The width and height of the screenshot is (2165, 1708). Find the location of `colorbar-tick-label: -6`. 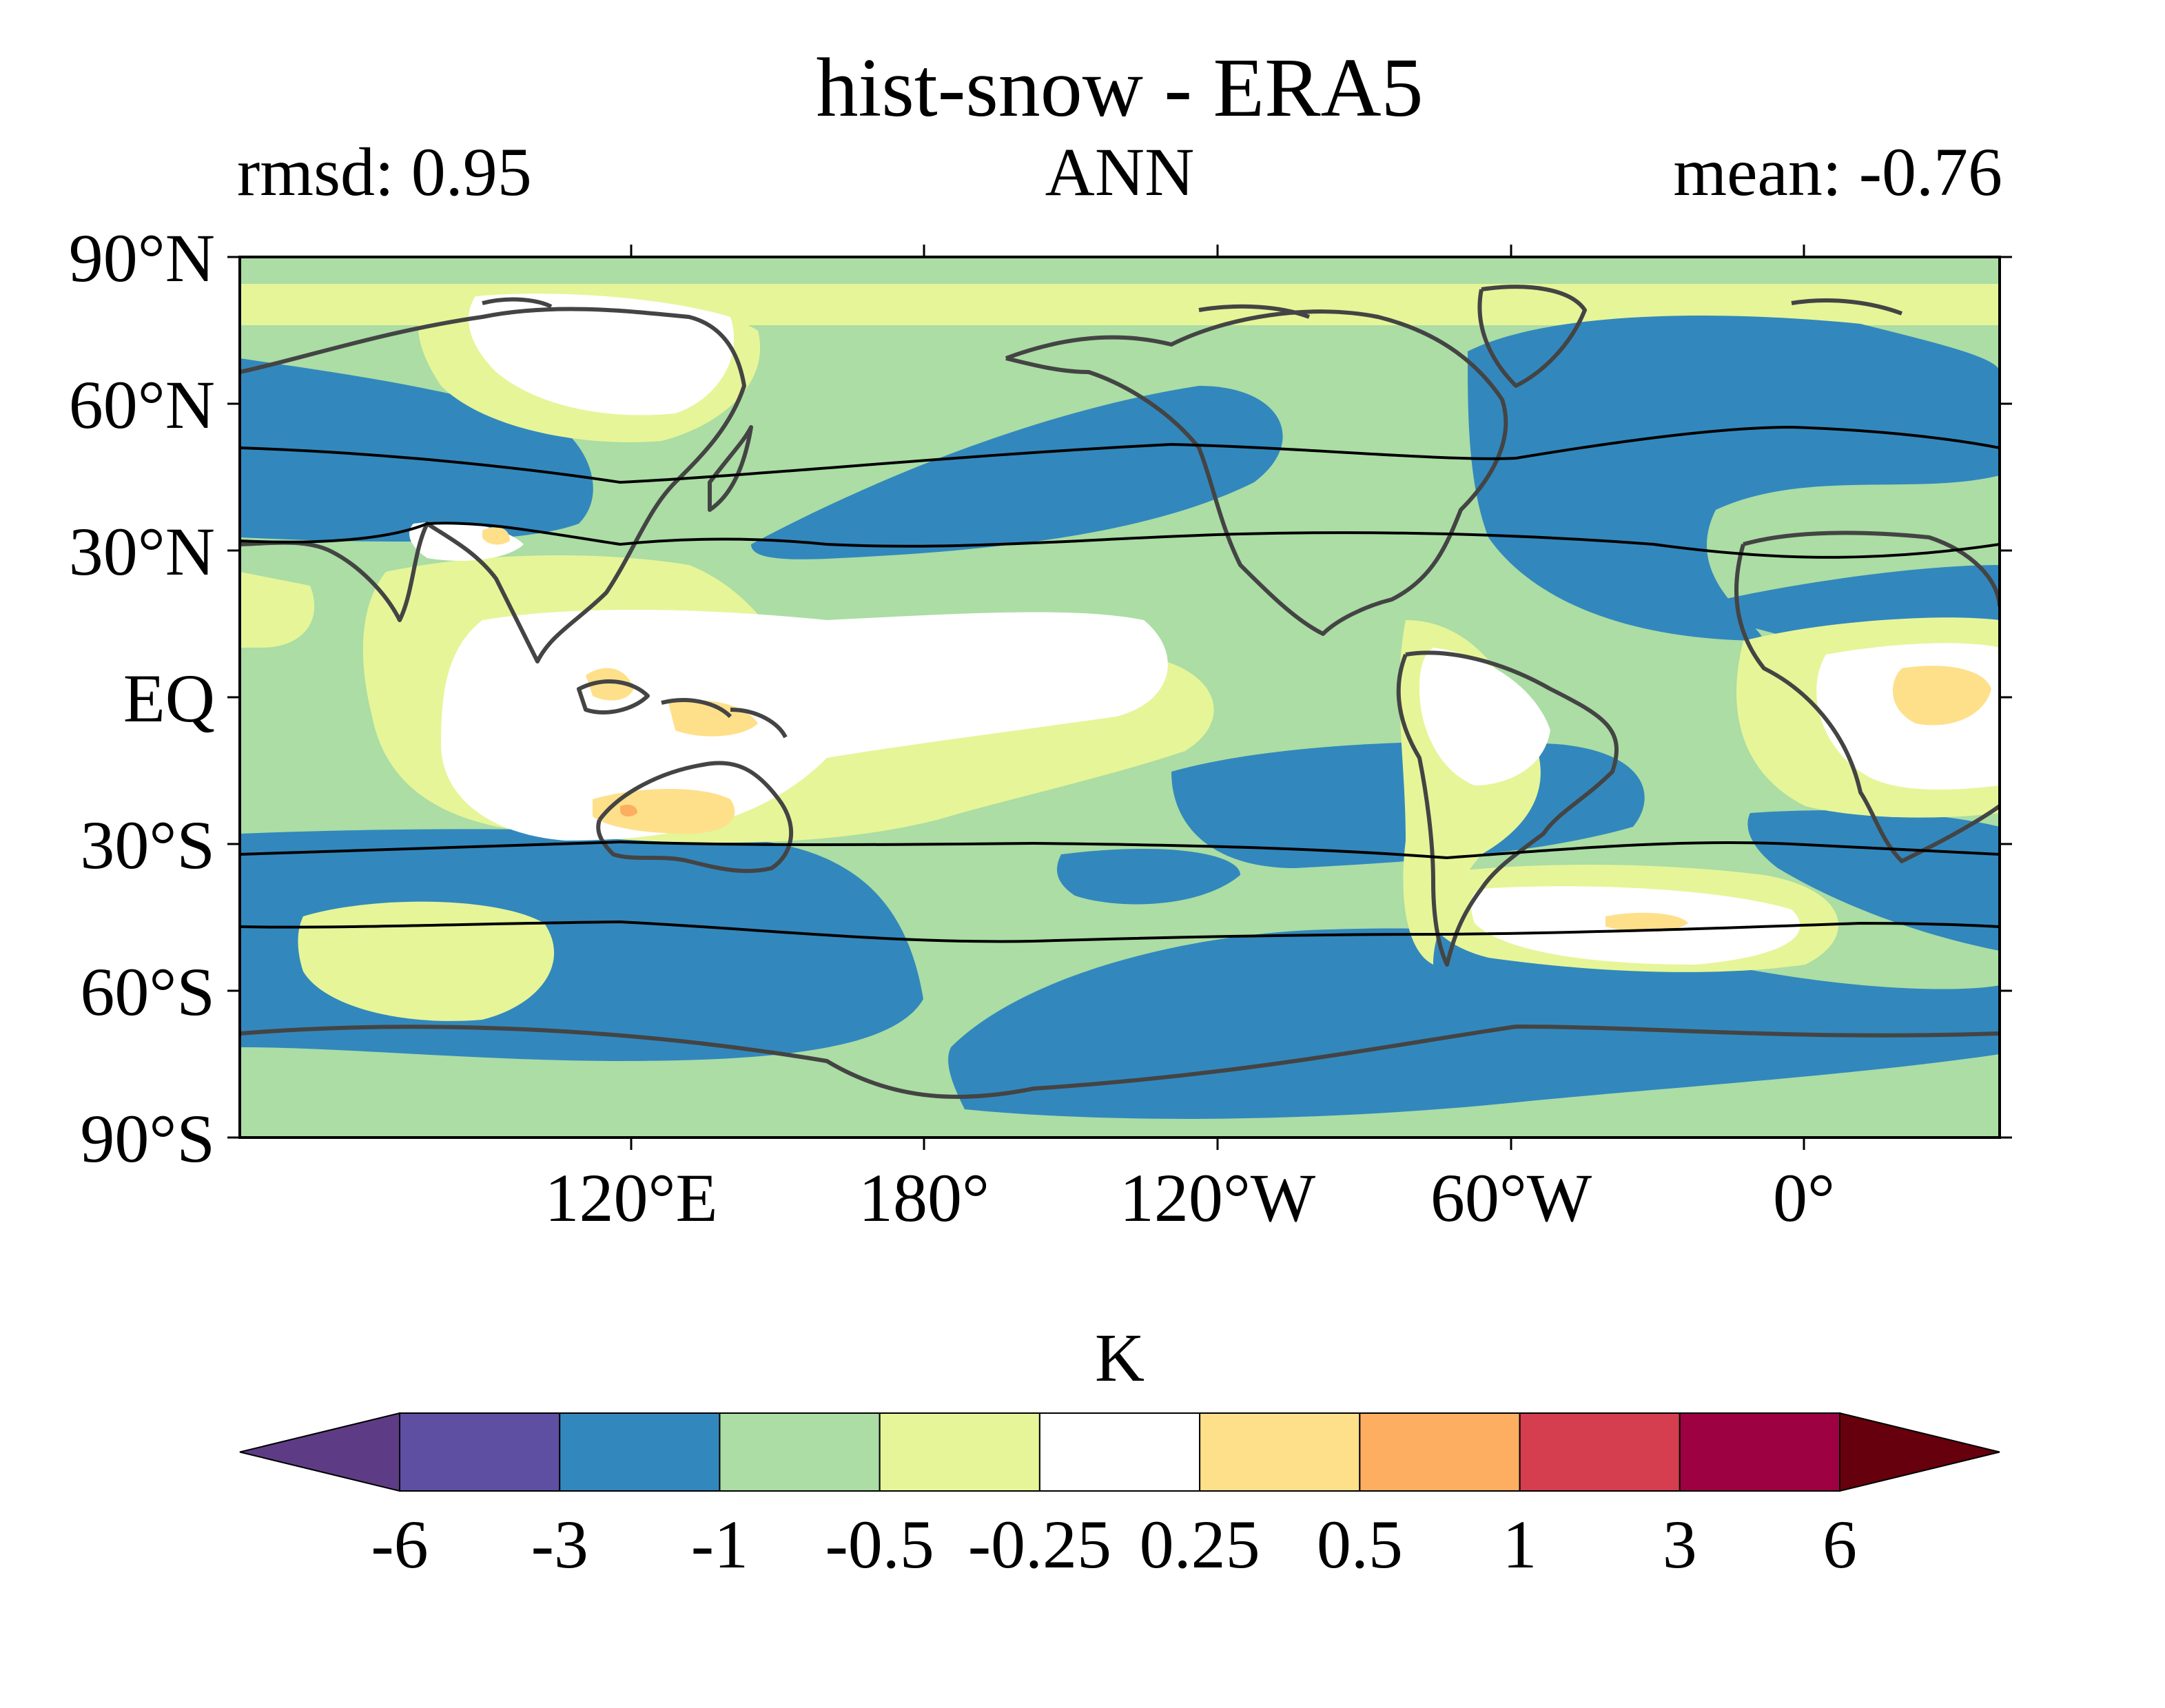

colorbar-tick-label: -6 is located at coordinates (399, 1544).